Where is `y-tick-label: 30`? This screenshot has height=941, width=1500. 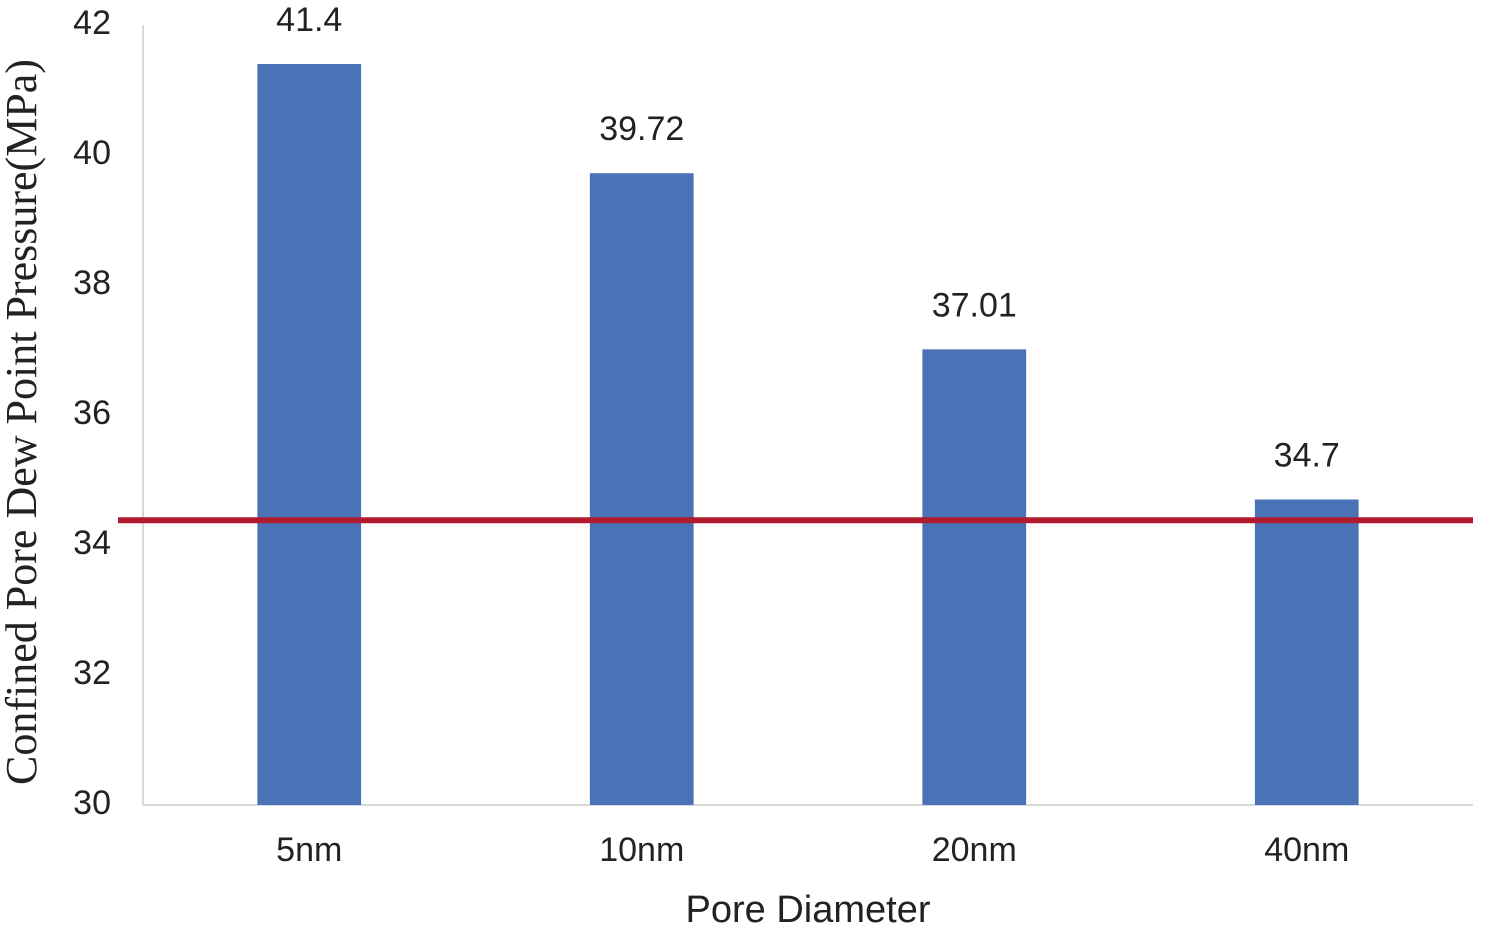
y-tick-label: 30 is located at coordinates (92, 803).